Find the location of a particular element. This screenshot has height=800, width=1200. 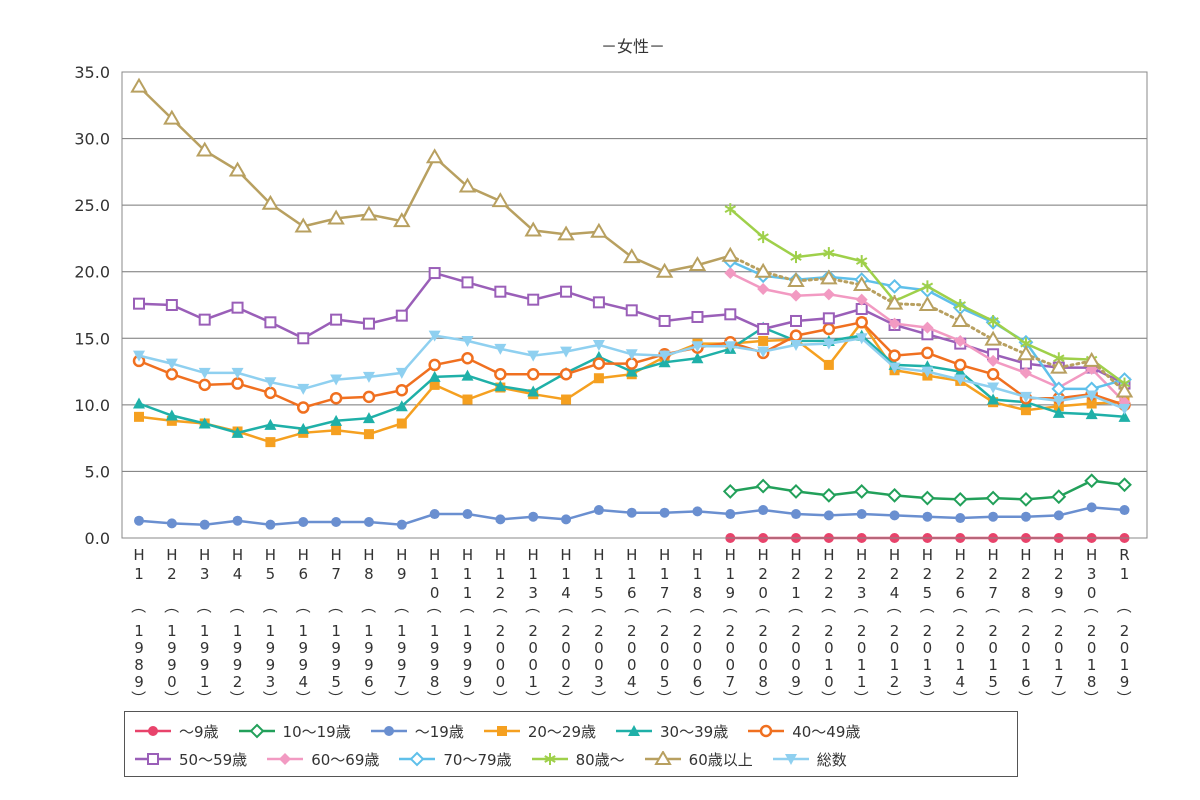

x-tick-era-char: 4 is located at coordinates (238, 574).